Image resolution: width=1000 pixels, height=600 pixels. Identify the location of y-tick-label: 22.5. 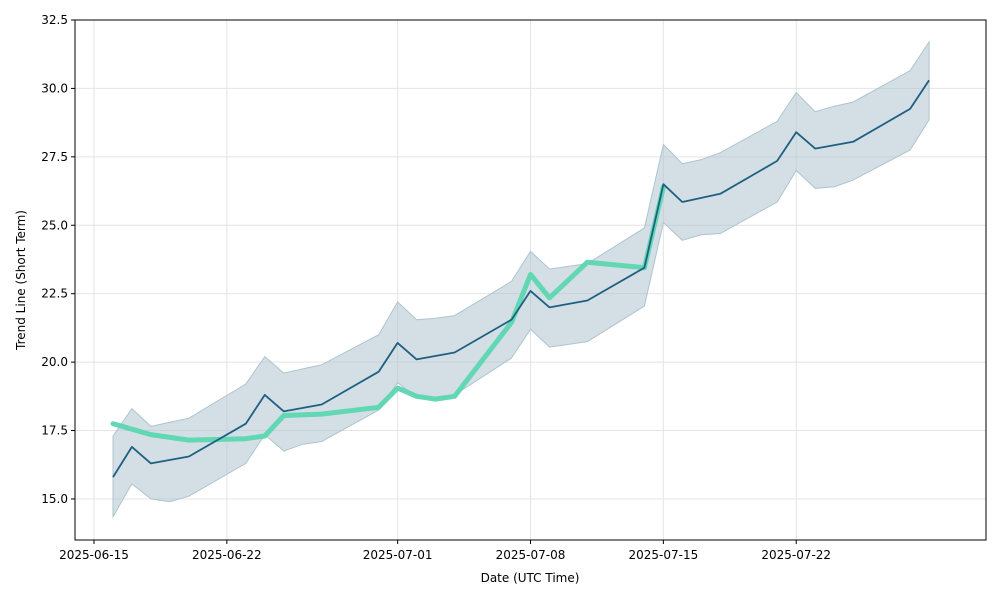
(54, 294).